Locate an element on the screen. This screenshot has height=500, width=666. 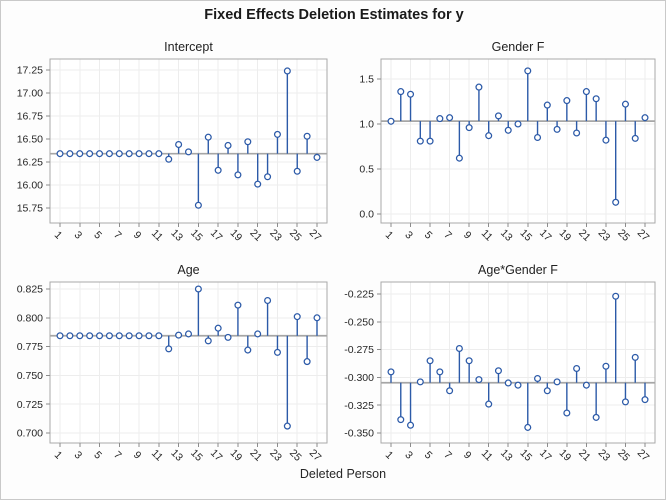
svg-text: -0.350 is located at coordinates (359, 434).